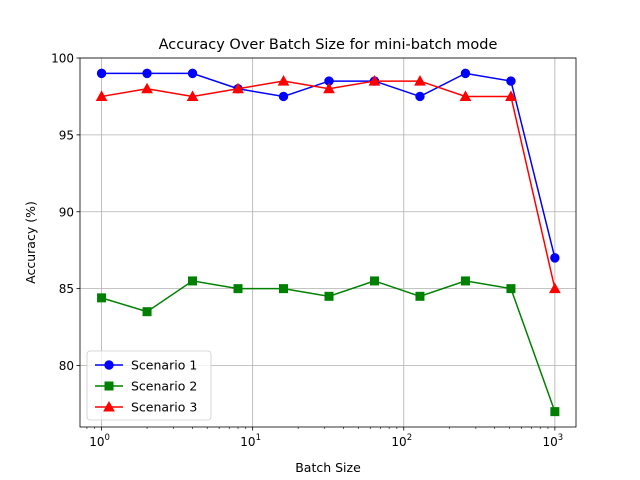  What do you see at coordinates (401, 441) in the screenshot?
I see `x-tick-label: 10²` at bounding box center [401, 441].